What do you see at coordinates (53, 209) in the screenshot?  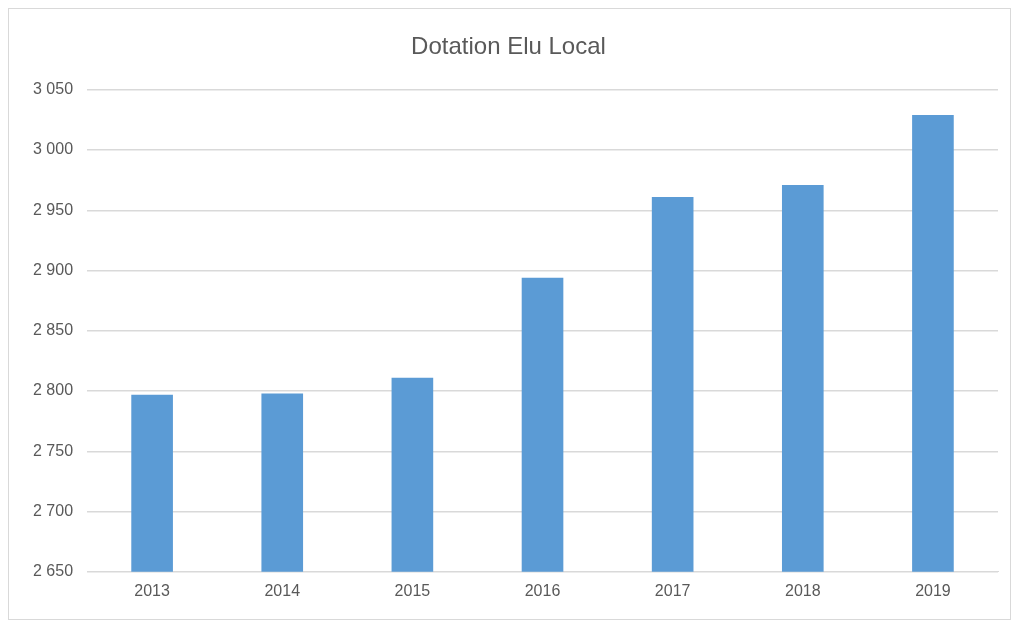 I see `y-tick-label: 2 950` at bounding box center [53, 209].